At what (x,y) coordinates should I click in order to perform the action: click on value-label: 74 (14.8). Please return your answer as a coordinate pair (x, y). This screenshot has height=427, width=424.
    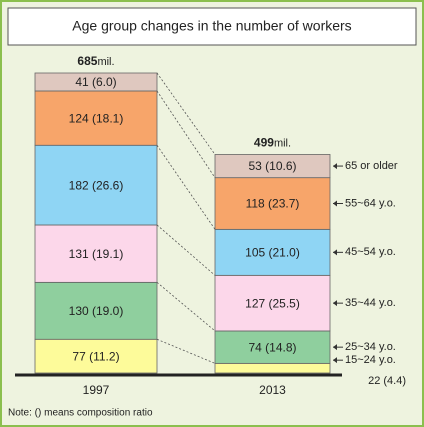
    Looking at the image, I should click on (272, 347).